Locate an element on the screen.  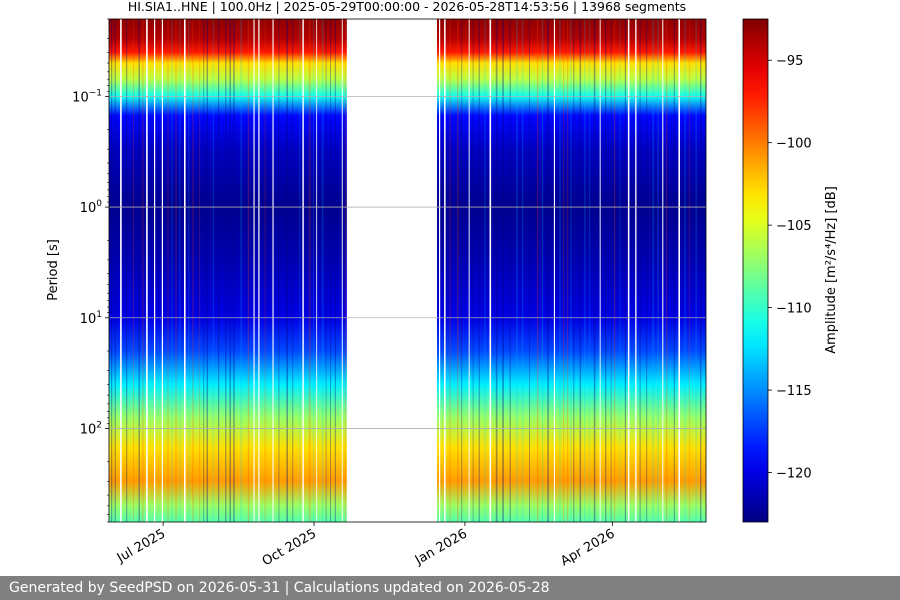
colorbar-gradient is located at coordinates (755, 270).